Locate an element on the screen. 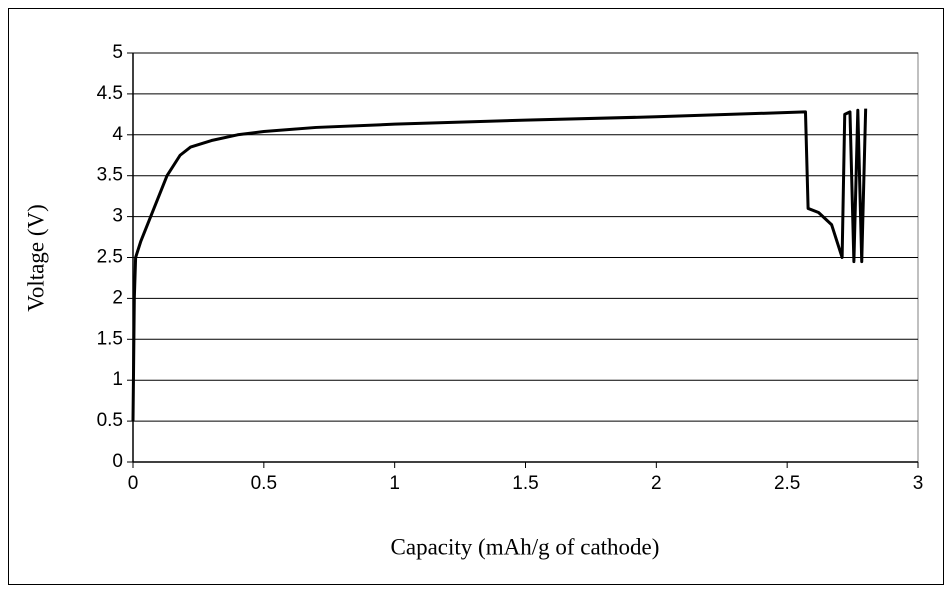 The image size is (947, 594). x-tick-label: 1 is located at coordinates (394, 483).